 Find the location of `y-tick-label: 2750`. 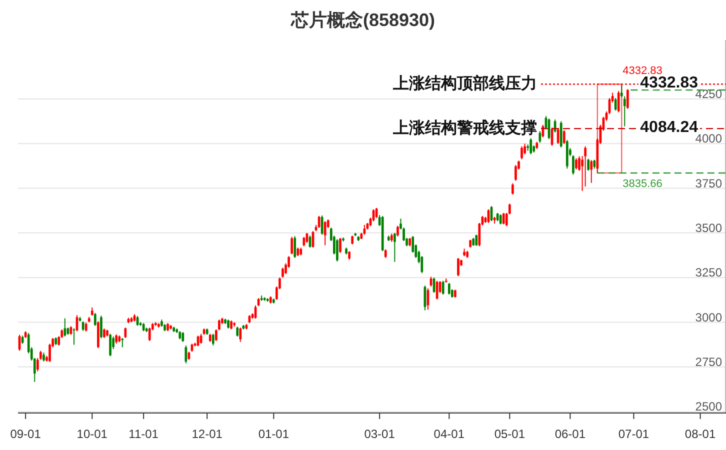

y-tick-label: 2750 is located at coordinates (708, 361).